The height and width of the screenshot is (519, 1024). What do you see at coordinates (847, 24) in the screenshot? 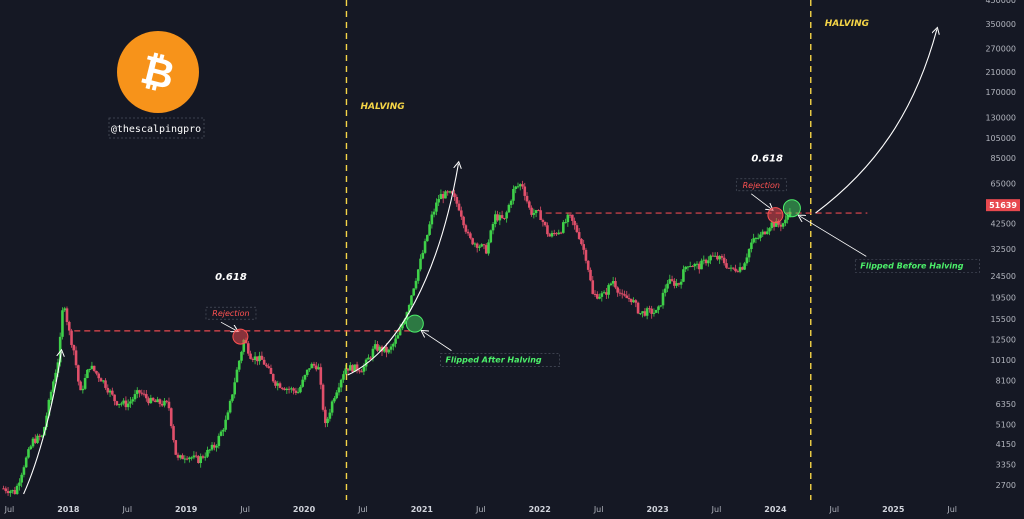
I see `halving-label: HALVING` at bounding box center [847, 24].